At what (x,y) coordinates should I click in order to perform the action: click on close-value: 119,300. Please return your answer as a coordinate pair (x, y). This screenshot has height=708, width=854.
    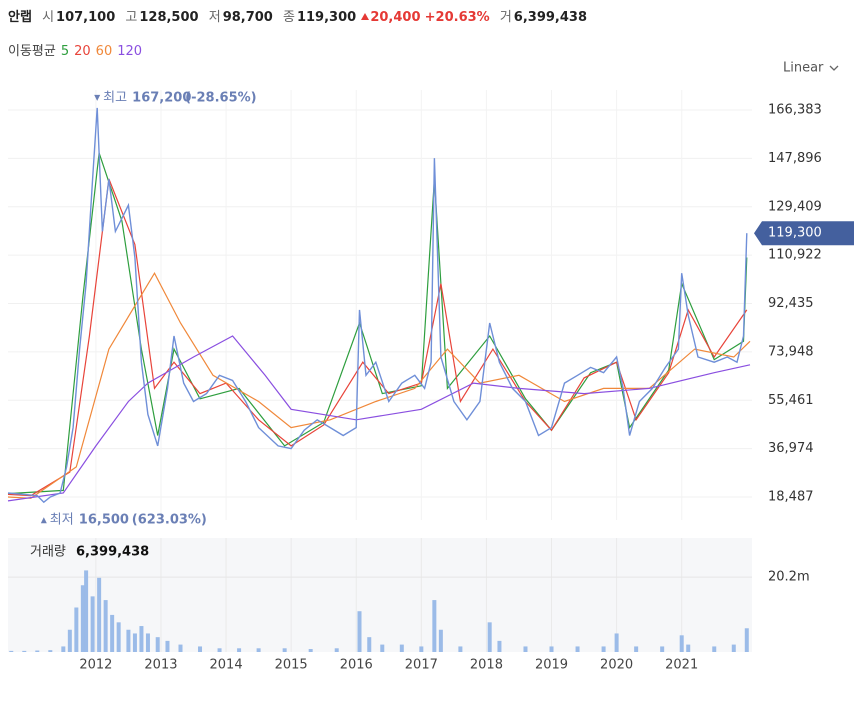
    Looking at the image, I should click on (326, 17).